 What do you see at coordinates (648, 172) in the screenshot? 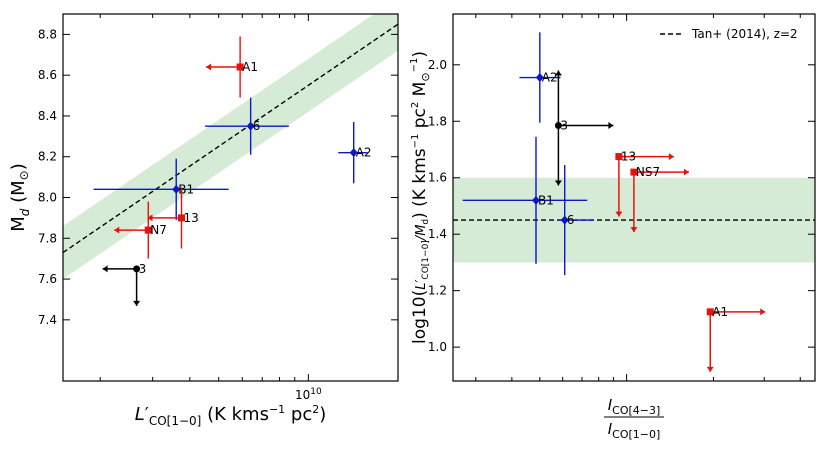
I see `point-label: NS7` at bounding box center [648, 172].